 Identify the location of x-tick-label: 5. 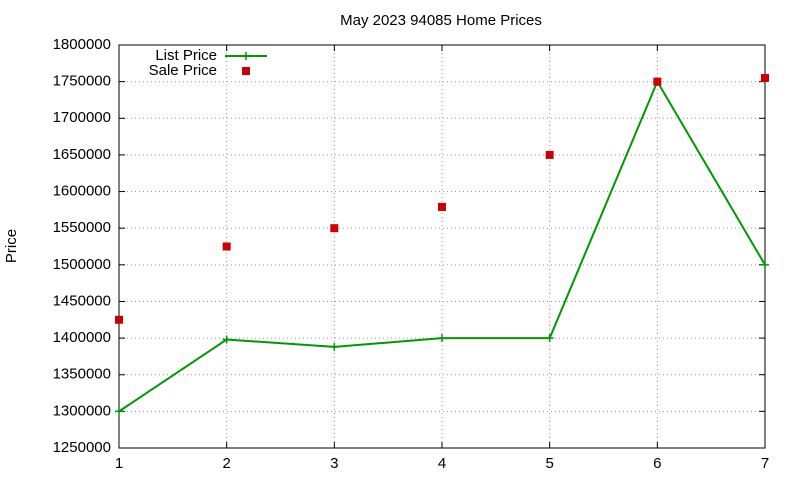
(549, 463).